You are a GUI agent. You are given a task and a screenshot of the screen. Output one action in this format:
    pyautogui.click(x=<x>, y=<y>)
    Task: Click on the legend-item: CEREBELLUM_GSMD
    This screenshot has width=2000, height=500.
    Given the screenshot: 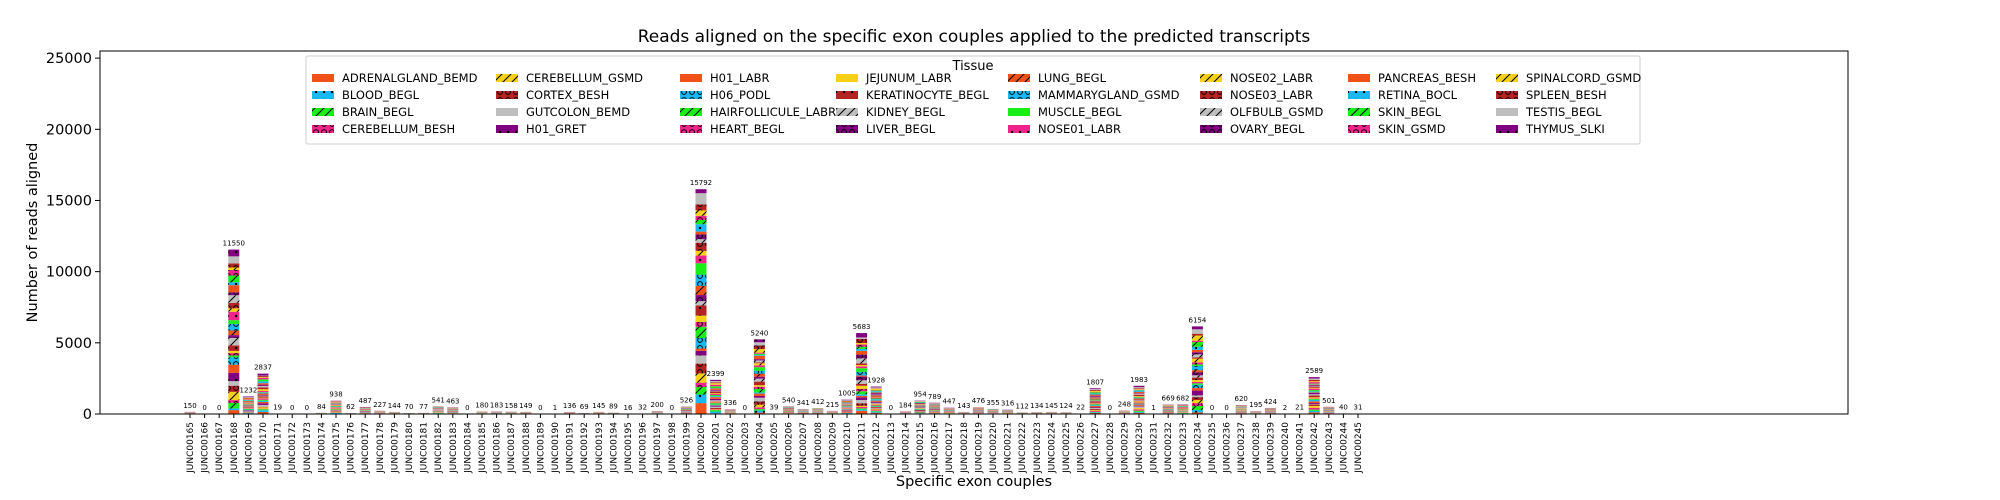 What is the action you would take?
    pyautogui.click(x=569, y=78)
    